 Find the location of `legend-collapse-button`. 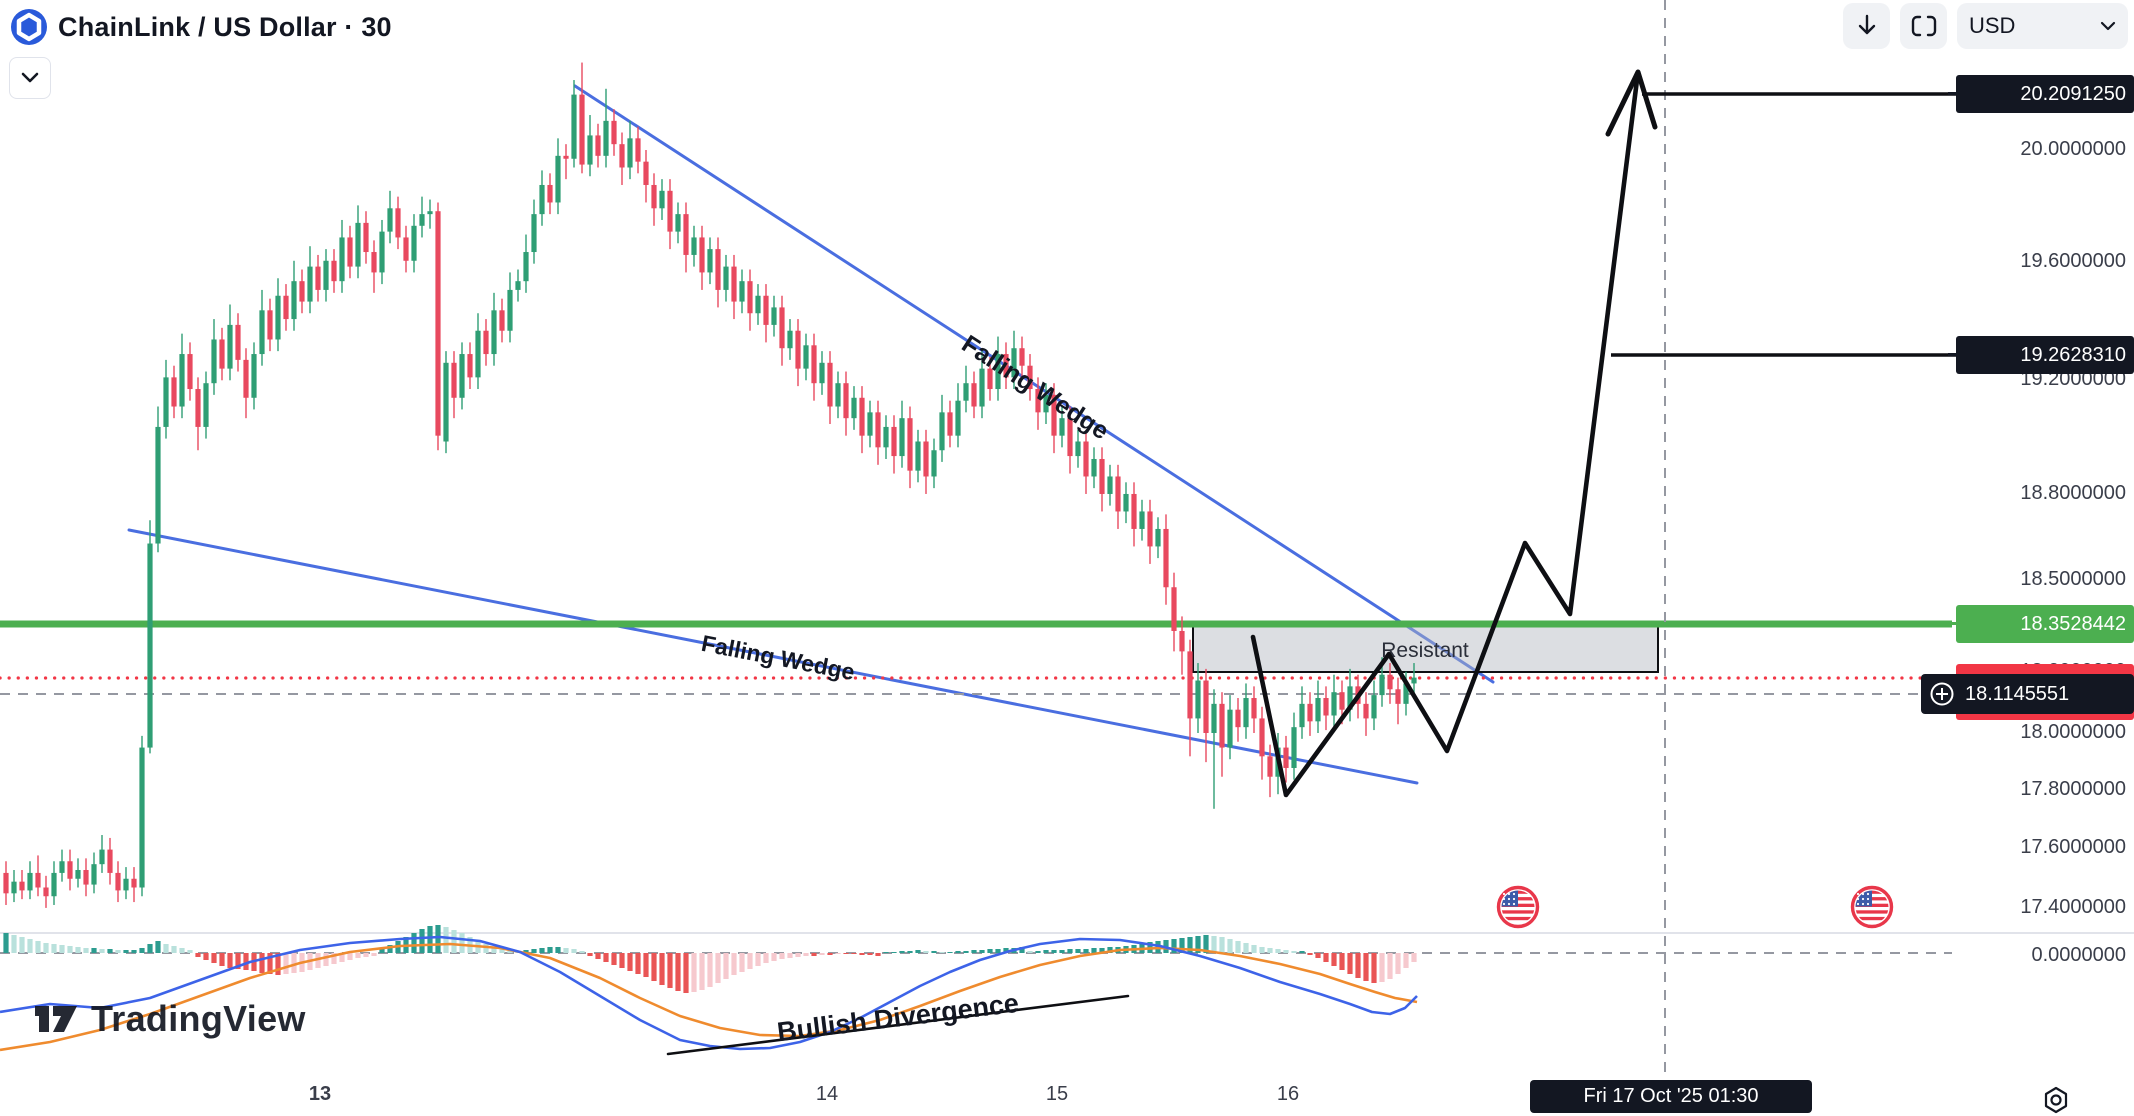

legend-collapse-button is located at coordinates (30, 78).